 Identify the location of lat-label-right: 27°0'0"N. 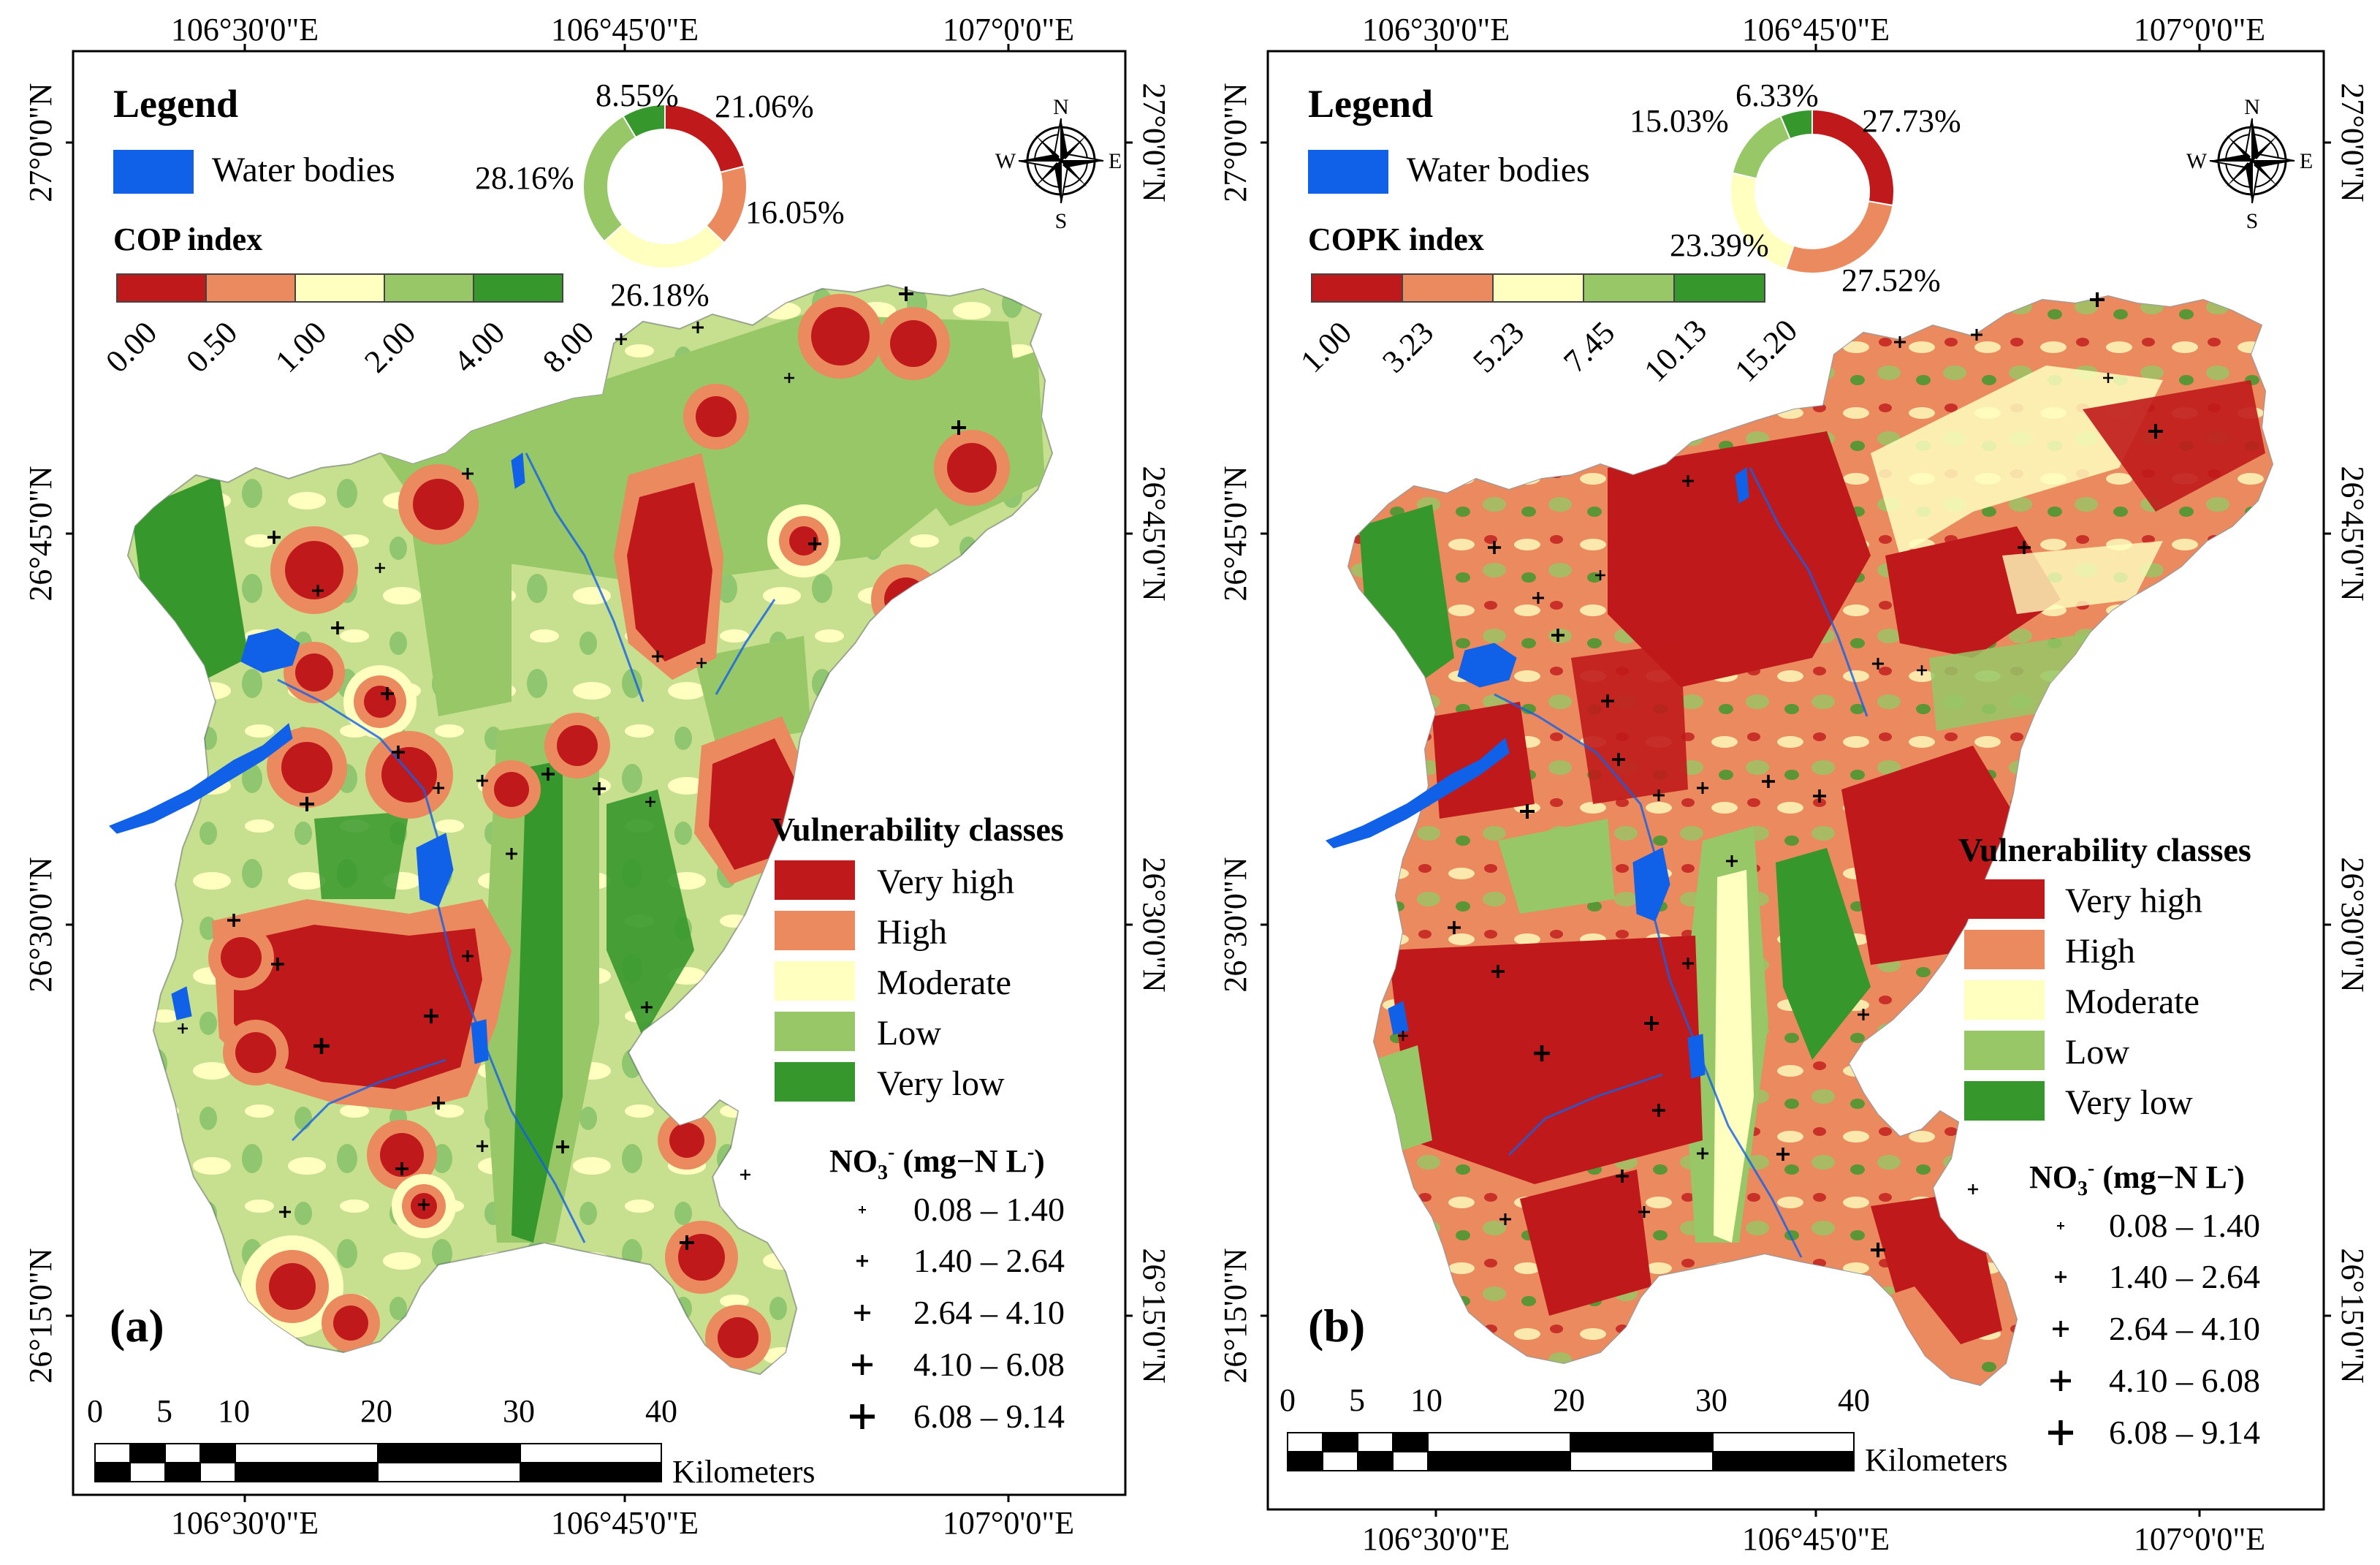
(2353, 142).